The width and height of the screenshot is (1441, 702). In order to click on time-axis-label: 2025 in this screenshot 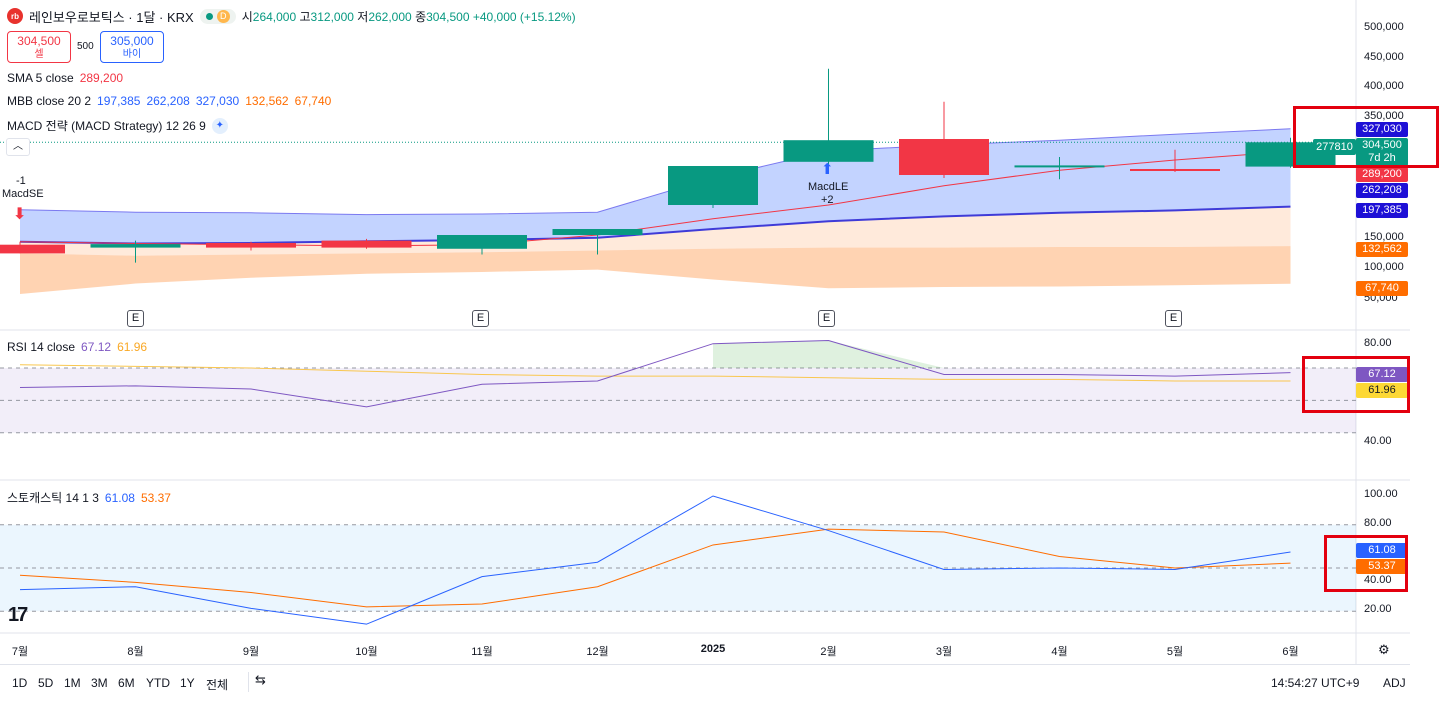, I will do `click(713, 649)`.